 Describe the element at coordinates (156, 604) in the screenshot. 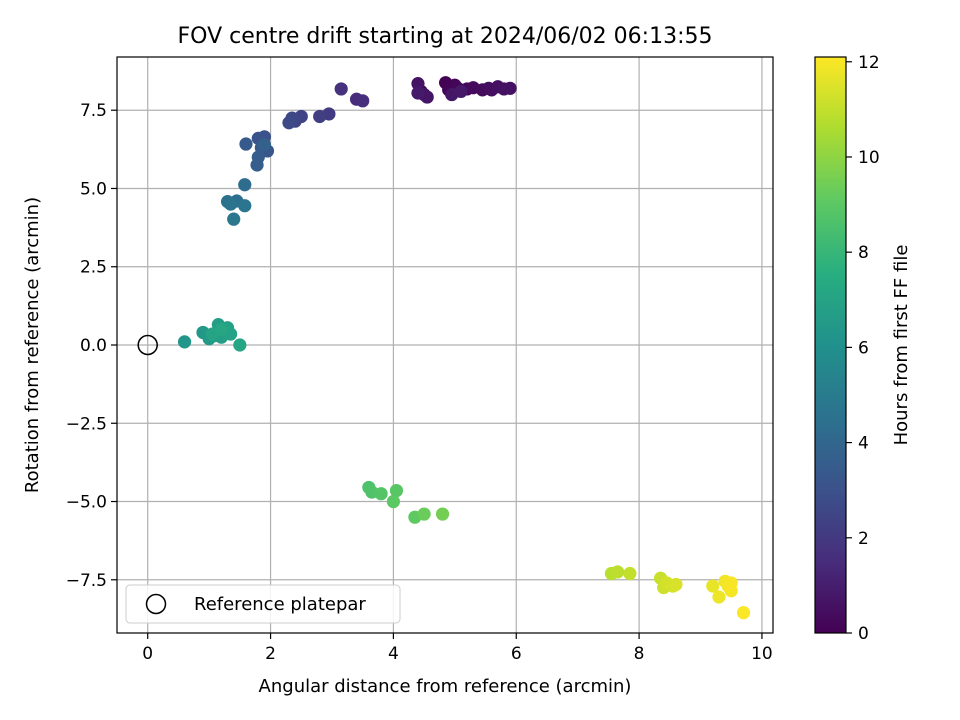

I see `legend-marker` at that location.